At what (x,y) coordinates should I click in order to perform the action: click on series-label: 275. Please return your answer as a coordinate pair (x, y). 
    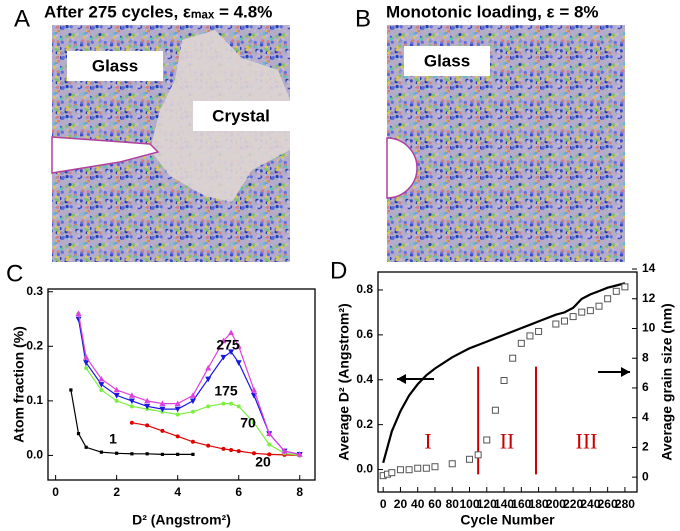
    Looking at the image, I should click on (228, 345).